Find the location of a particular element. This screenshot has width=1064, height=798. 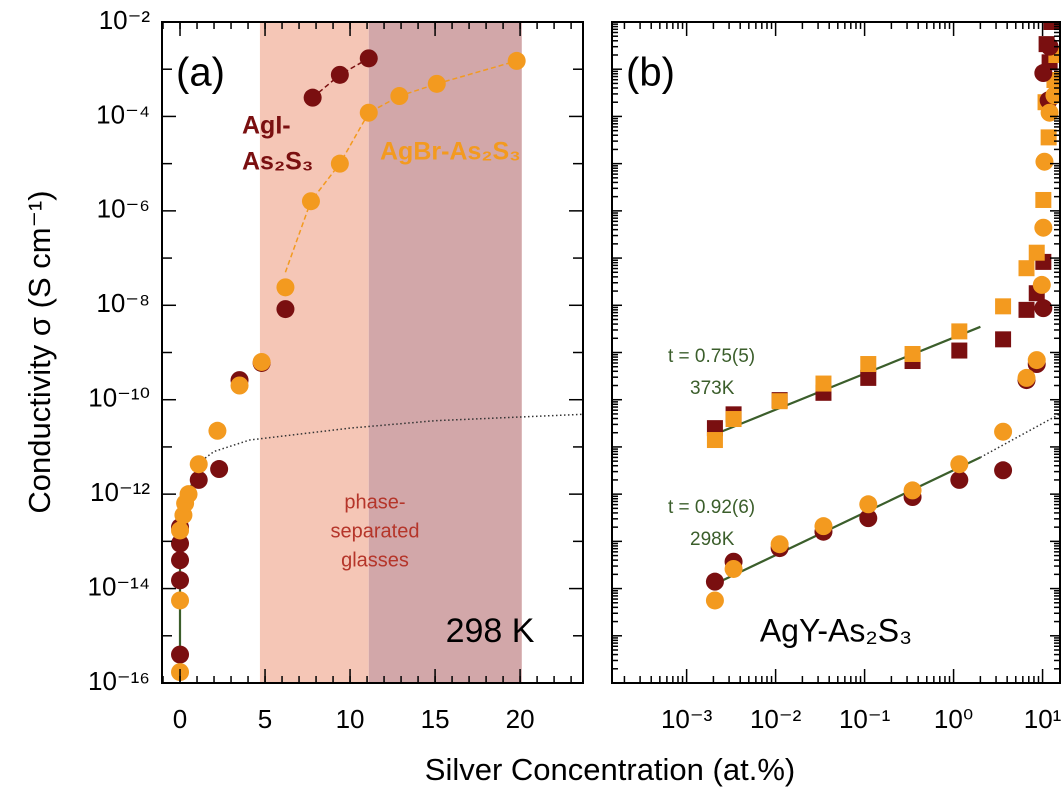

annotation: AgI- is located at coordinates (266, 126).